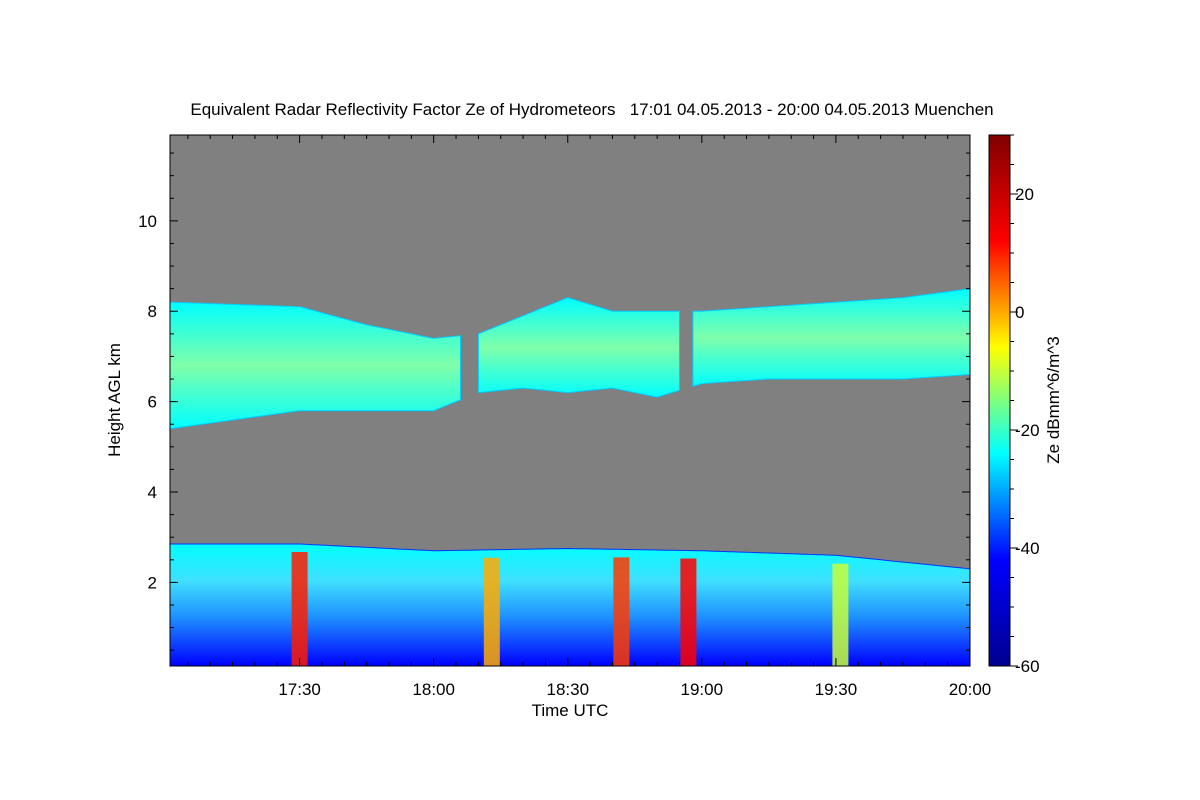 The height and width of the screenshot is (800, 1200). I want to click on colorbar-tick-label: -60, so click(1027, 666).